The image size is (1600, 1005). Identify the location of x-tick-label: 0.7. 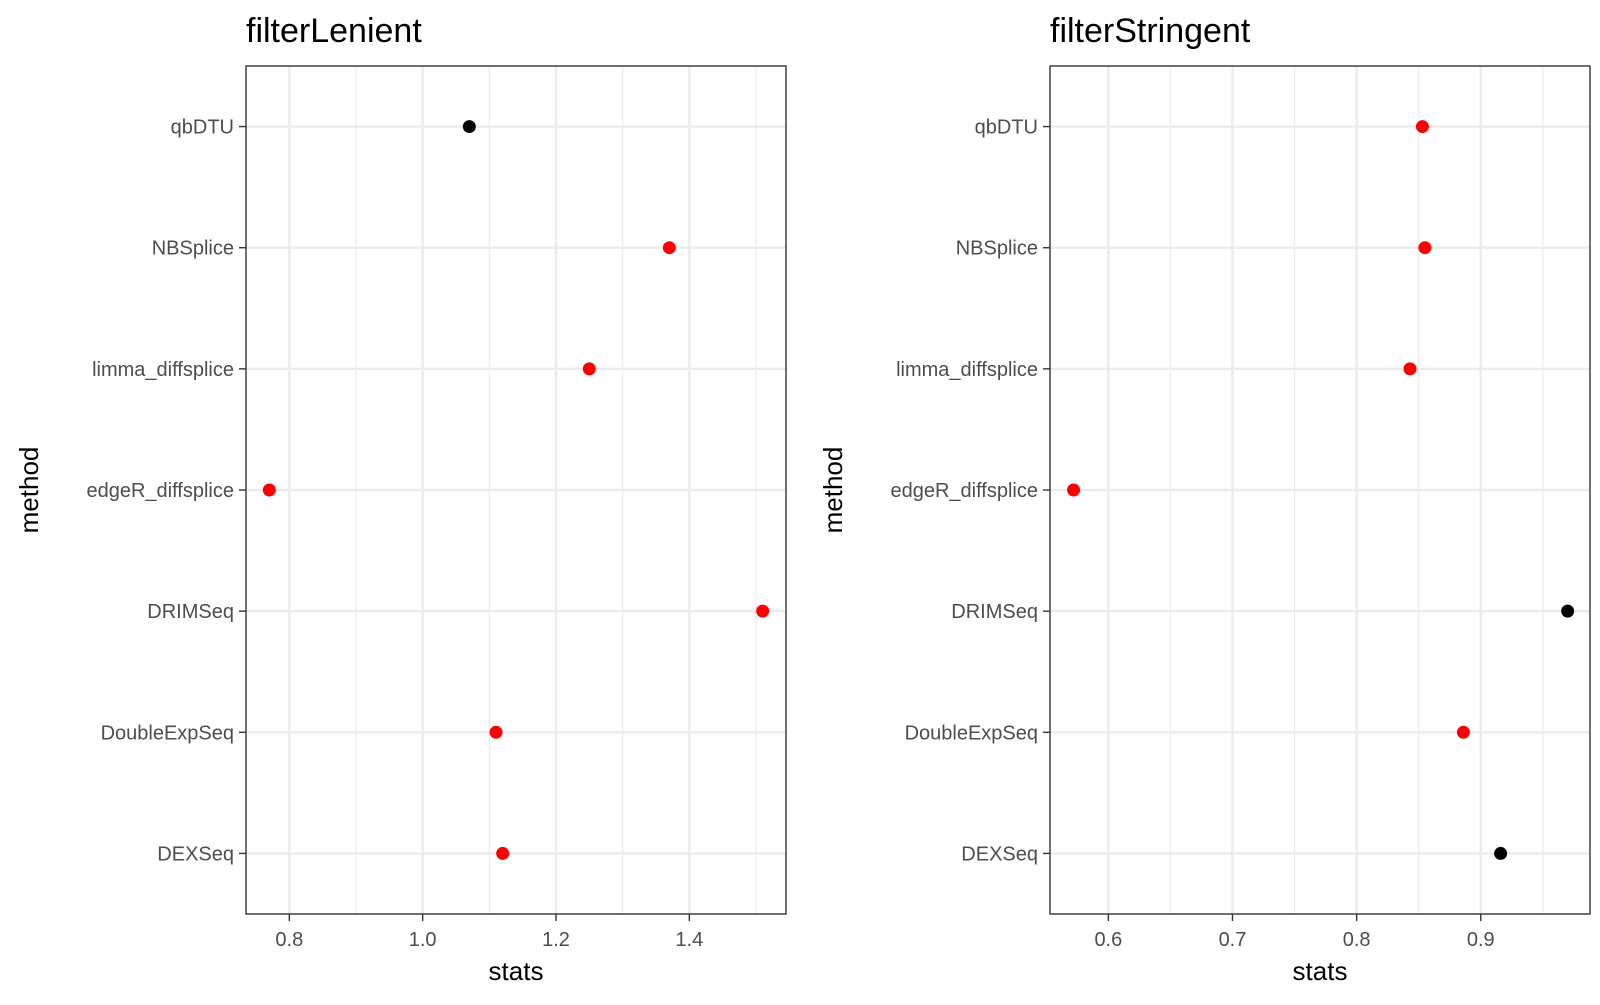
(1233, 940).